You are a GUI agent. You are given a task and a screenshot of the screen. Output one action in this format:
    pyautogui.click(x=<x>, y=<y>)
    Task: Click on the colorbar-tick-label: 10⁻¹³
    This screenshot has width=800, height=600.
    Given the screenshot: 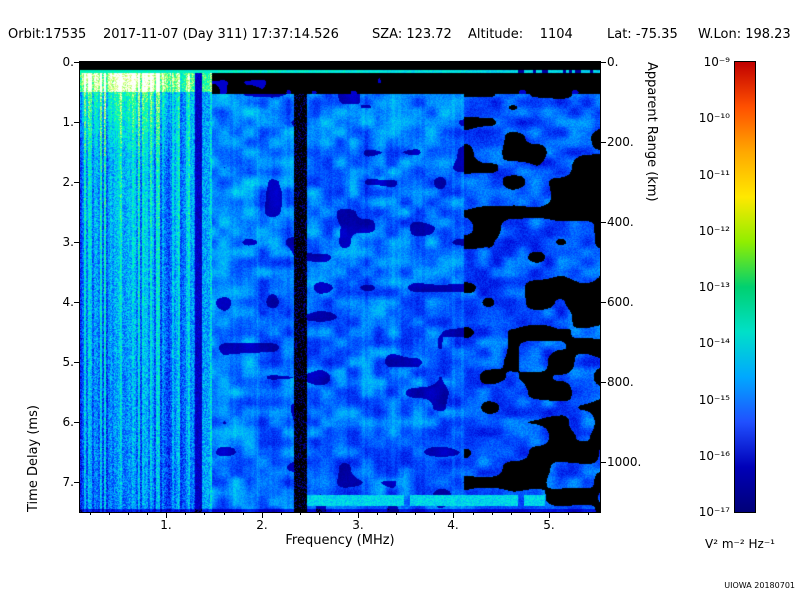 What is the action you would take?
    pyautogui.click(x=714, y=287)
    